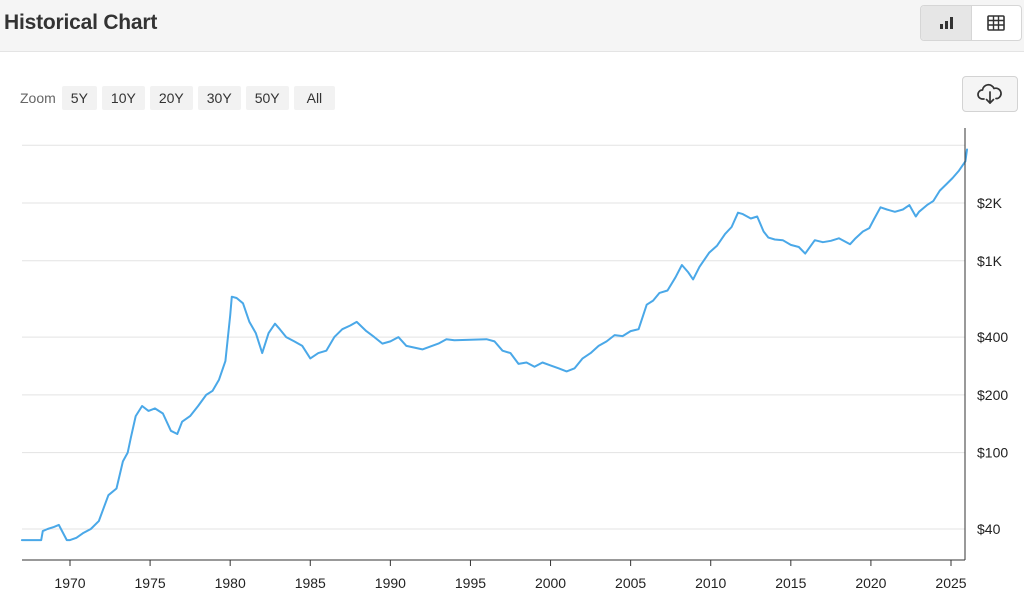 The image size is (1024, 606). I want to click on zoom-10y-button: 10Y, so click(123, 98).